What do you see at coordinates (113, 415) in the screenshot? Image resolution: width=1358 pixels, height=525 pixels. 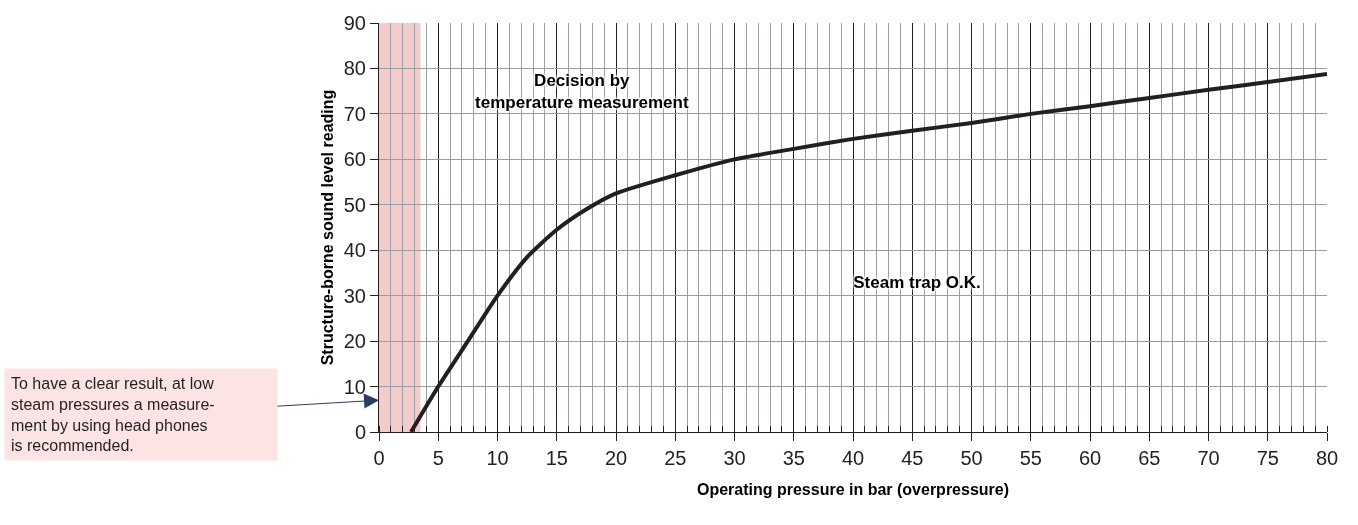 I see `text: To have a clear result, at low steam pressures a measure- ment by using head phones is recommended.` at bounding box center [113, 415].